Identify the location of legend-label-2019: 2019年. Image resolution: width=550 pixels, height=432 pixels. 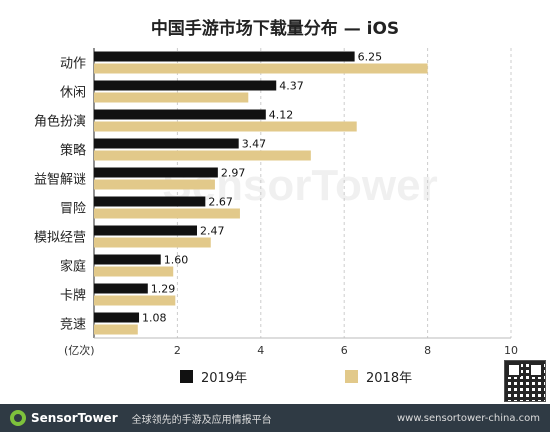
(224, 378).